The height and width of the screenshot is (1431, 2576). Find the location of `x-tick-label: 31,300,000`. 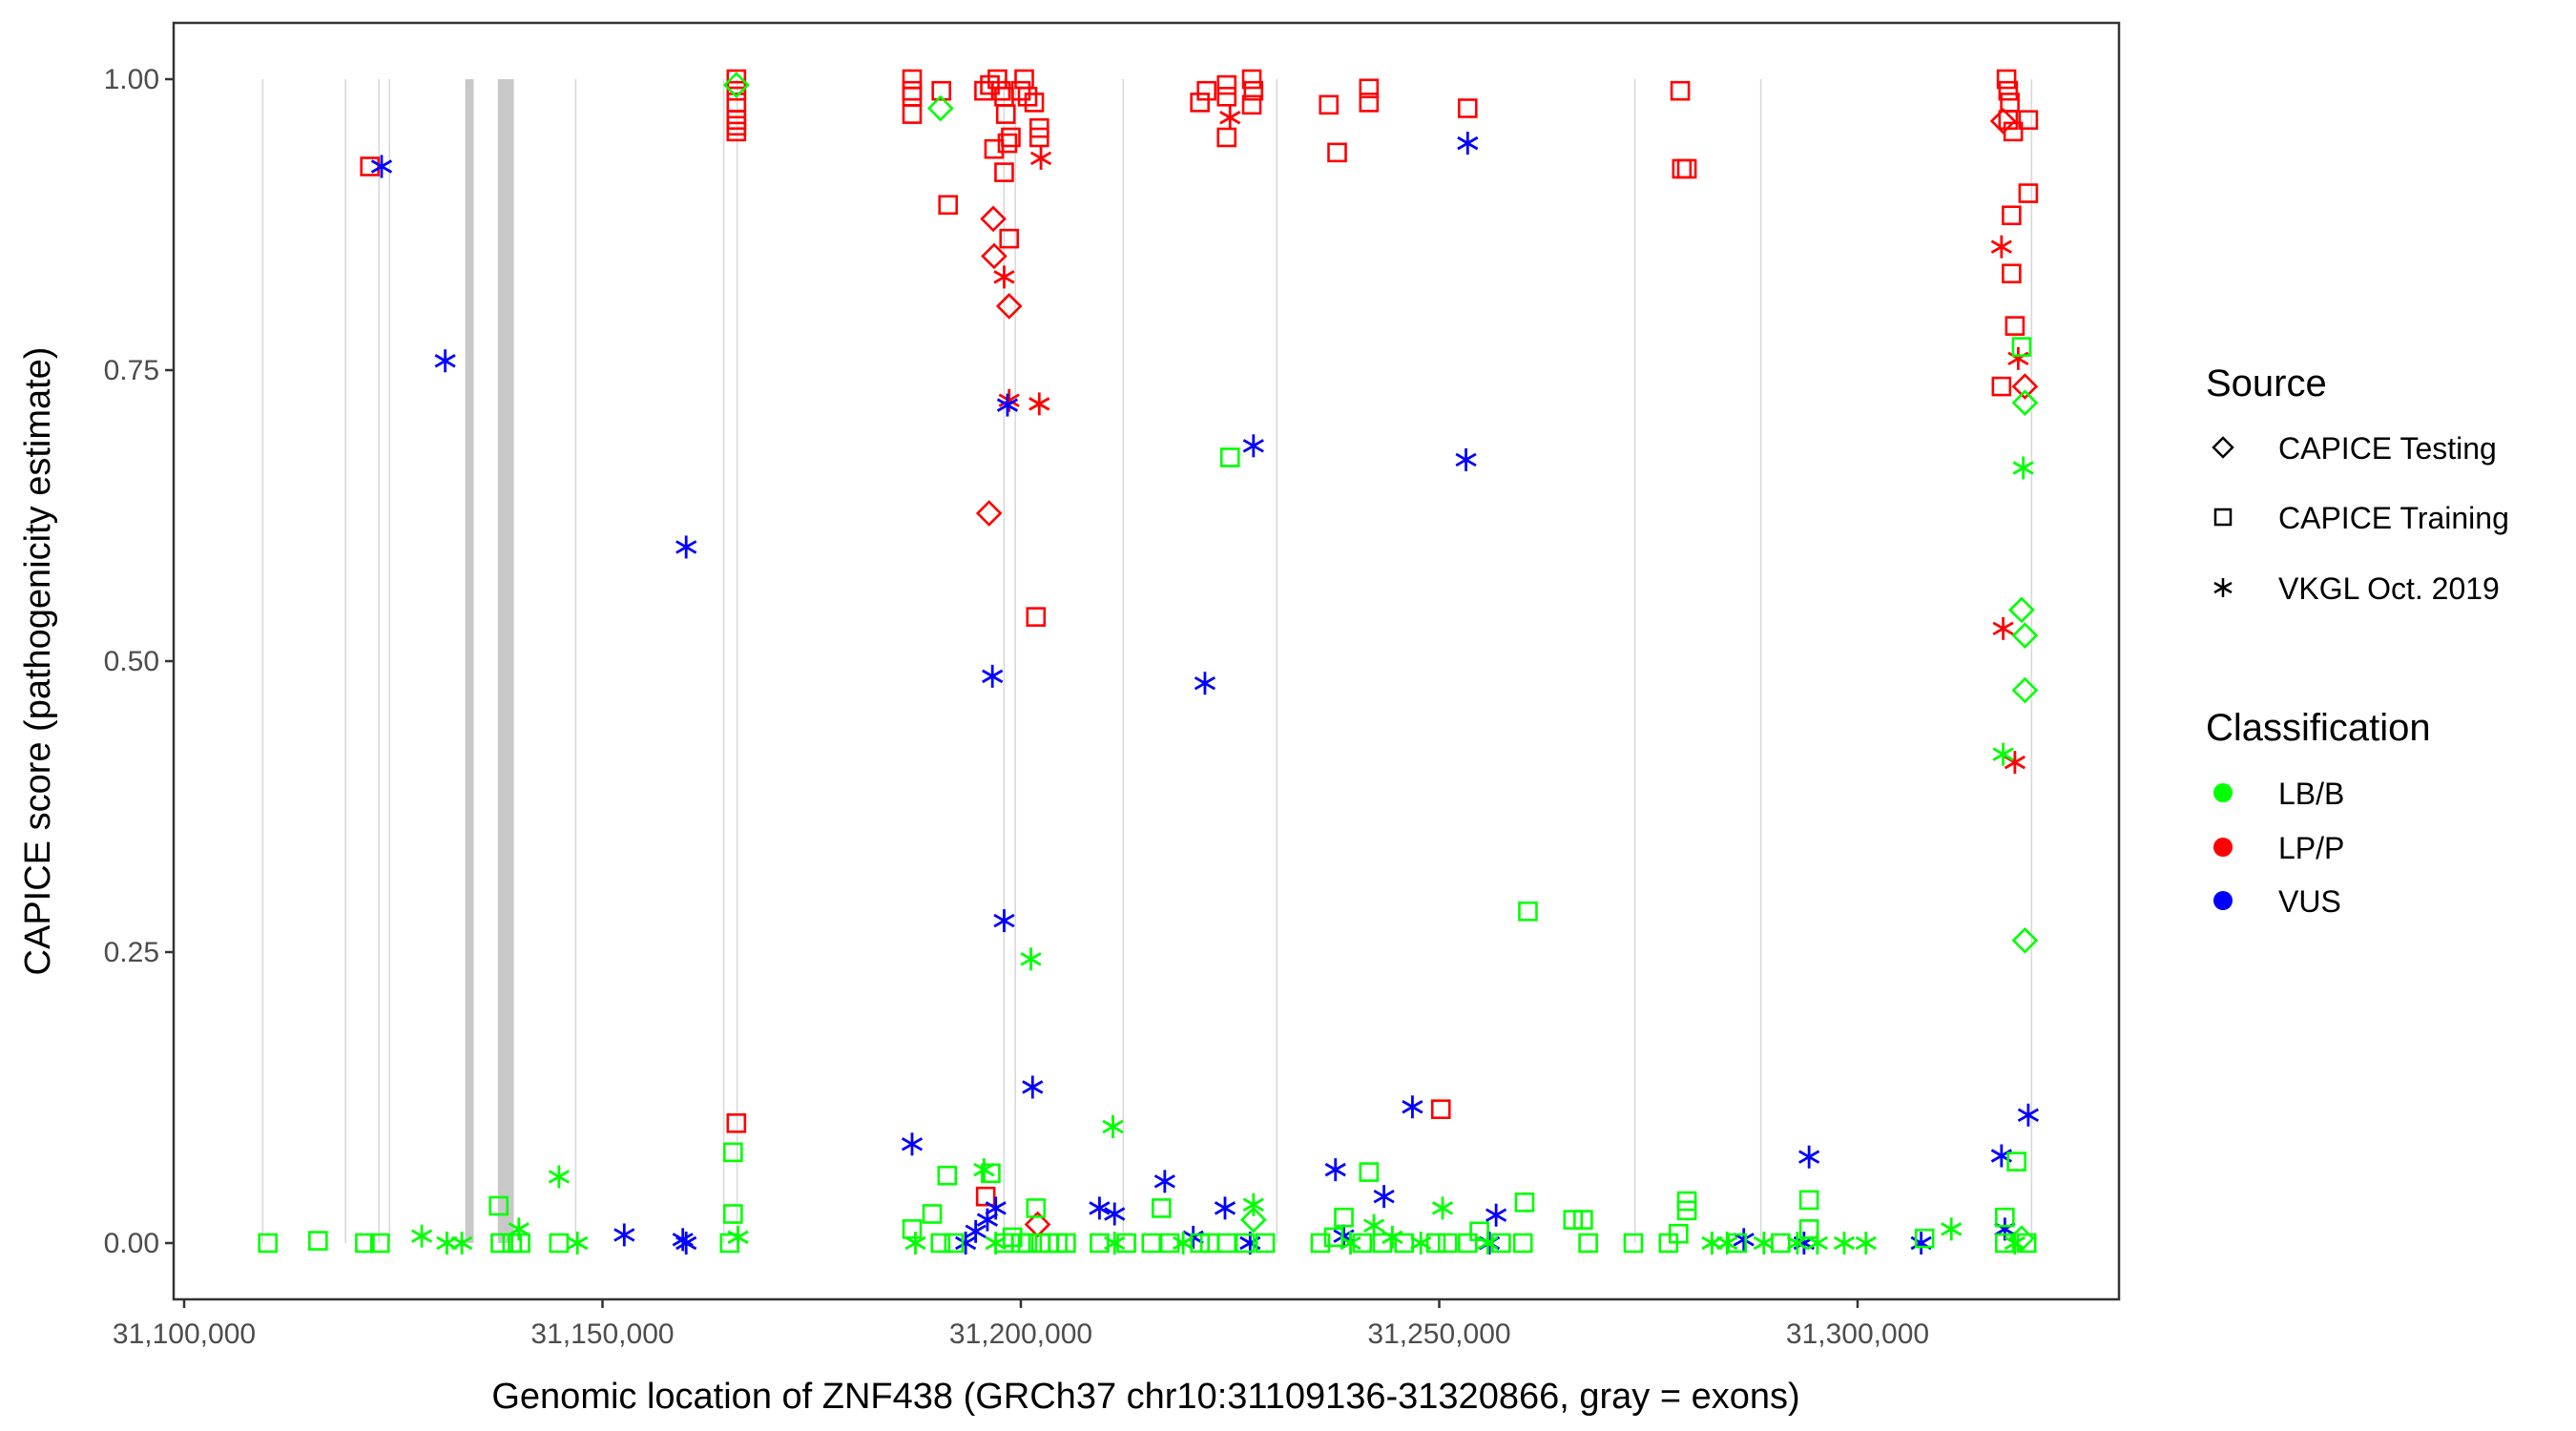

x-tick-label: 31,300,000 is located at coordinates (1857, 1334).